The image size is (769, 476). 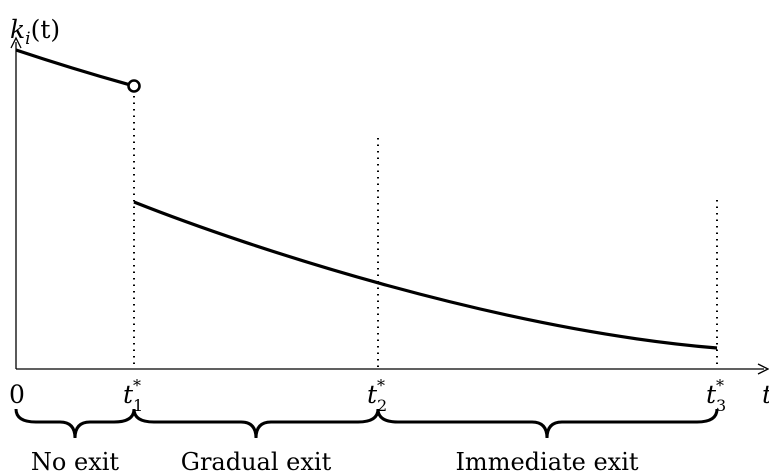 What do you see at coordinates (256, 423) in the screenshot?
I see `brace-gradual-exit` at bounding box center [256, 423].